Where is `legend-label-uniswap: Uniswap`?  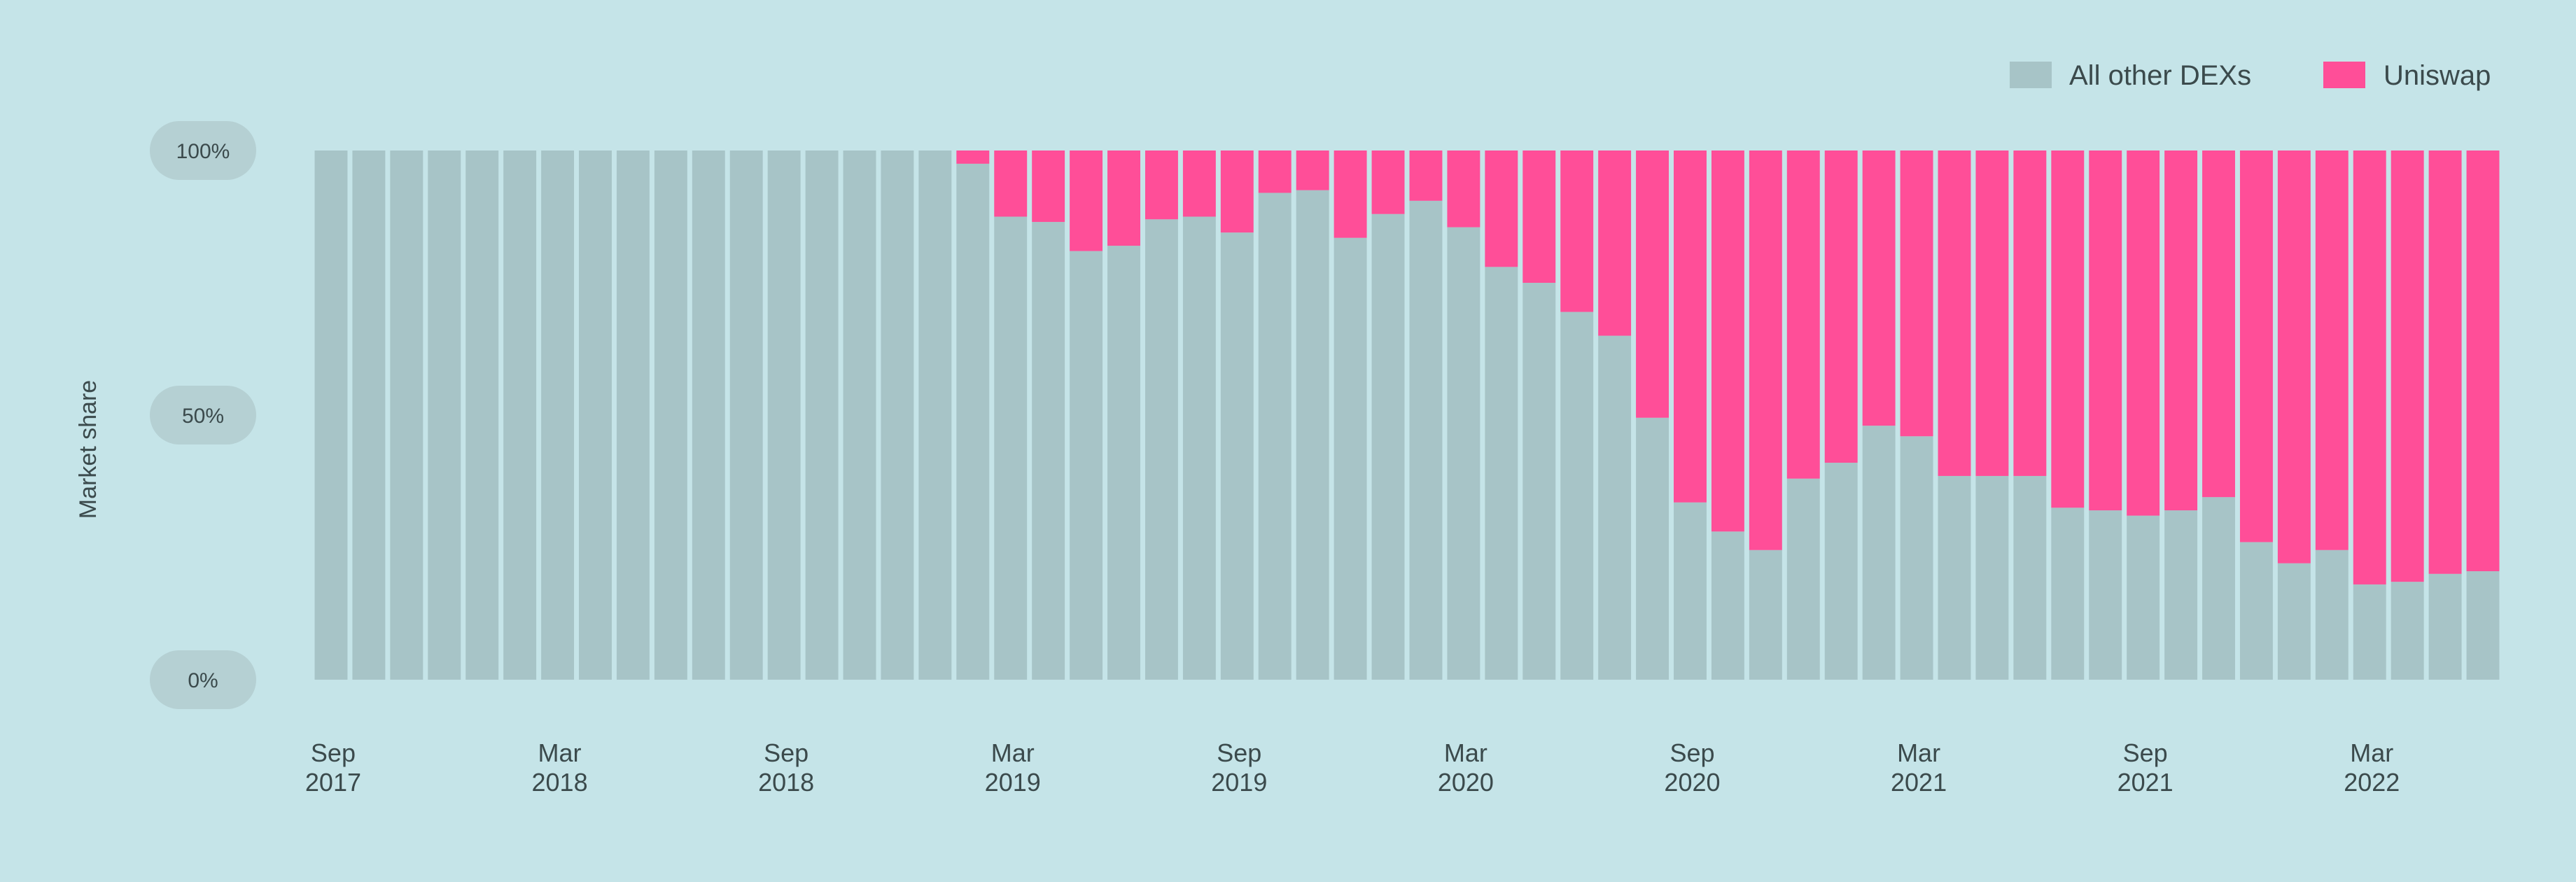 legend-label-uniswap: Uniswap is located at coordinates (2437, 75).